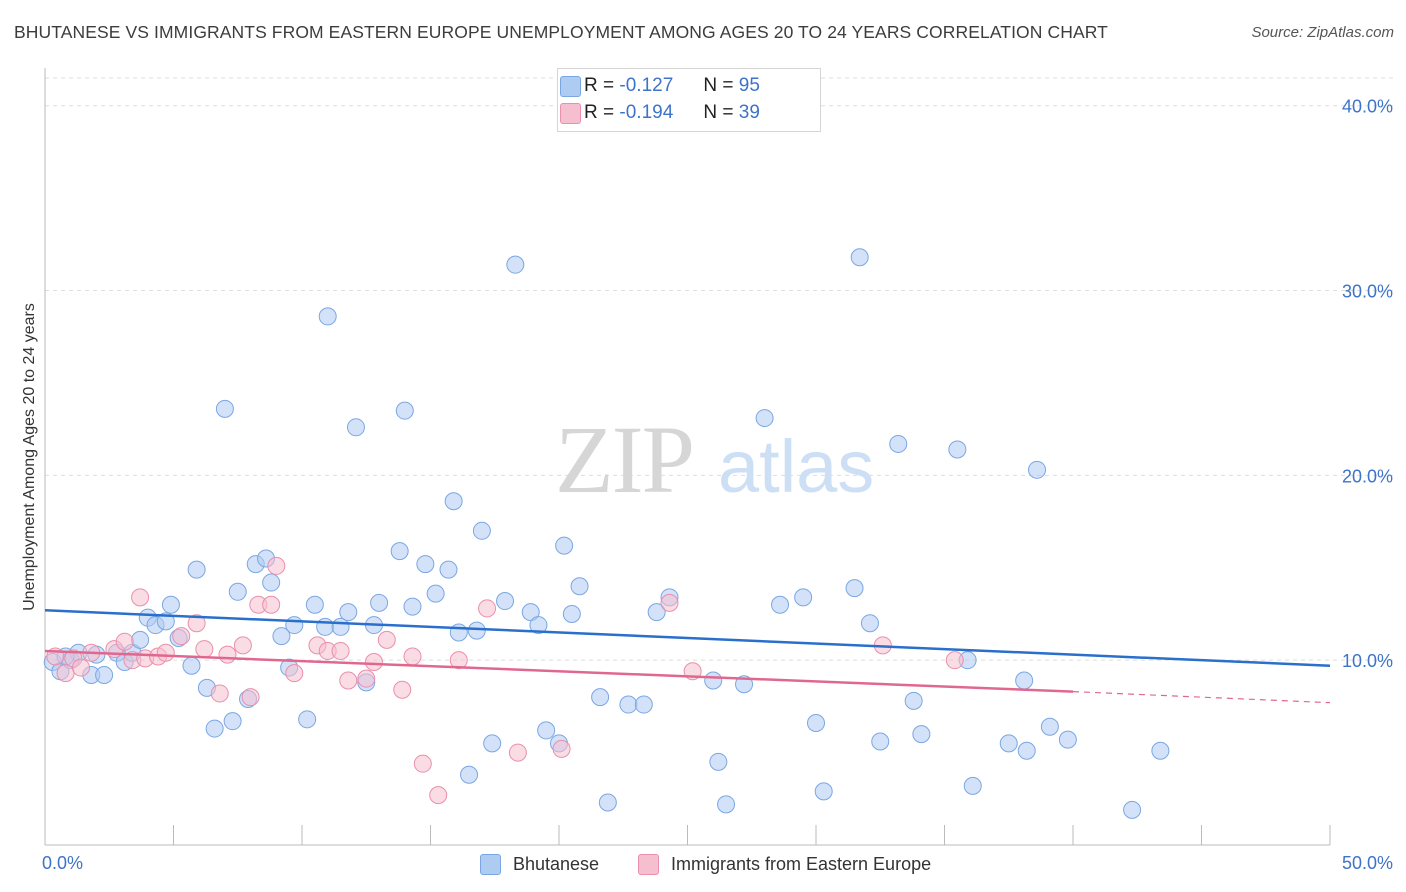 The image size is (1406, 892). Describe the element at coordinates (1367, 863) in the screenshot. I see `x-tick-label: 50.0%` at that location.